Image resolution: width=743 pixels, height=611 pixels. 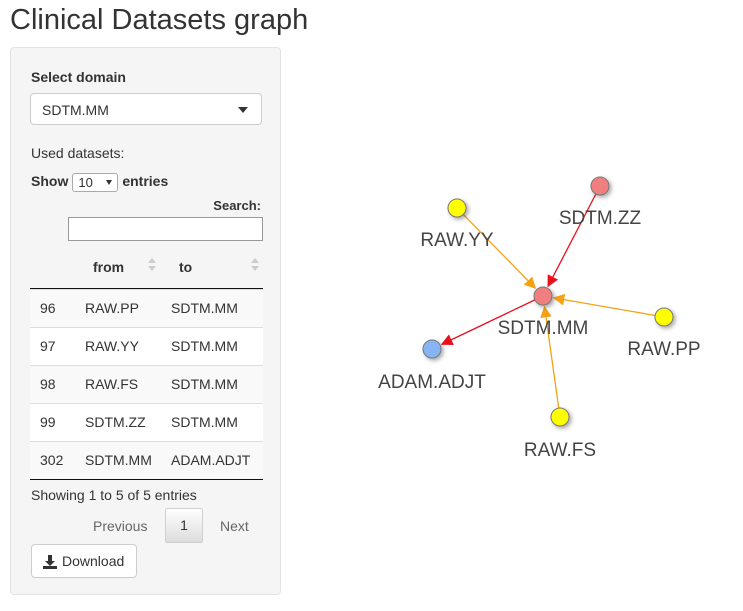 I want to click on search-input, so click(x=165, y=229).